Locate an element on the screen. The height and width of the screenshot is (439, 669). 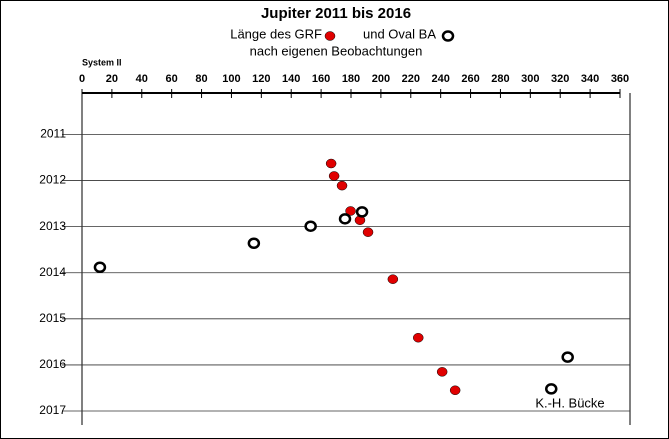
x-tick-label: 120 is located at coordinates (261, 79).